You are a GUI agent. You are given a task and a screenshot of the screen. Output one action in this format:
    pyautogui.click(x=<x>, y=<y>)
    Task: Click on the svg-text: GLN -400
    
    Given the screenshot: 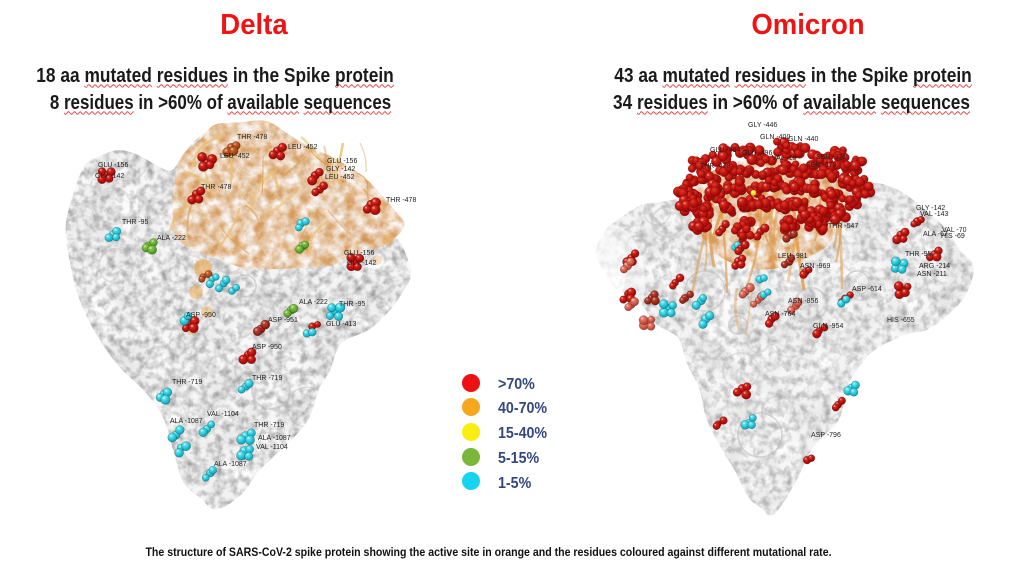 What is the action you would take?
    pyautogui.click(x=775, y=137)
    